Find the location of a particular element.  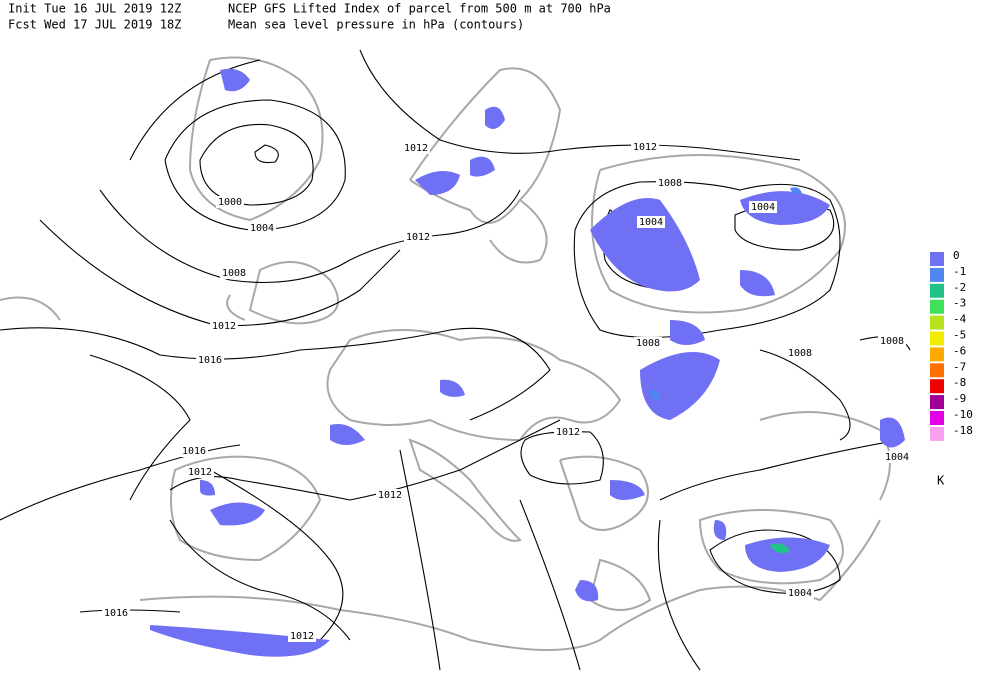

legend-unit: K is located at coordinates (941, 481).